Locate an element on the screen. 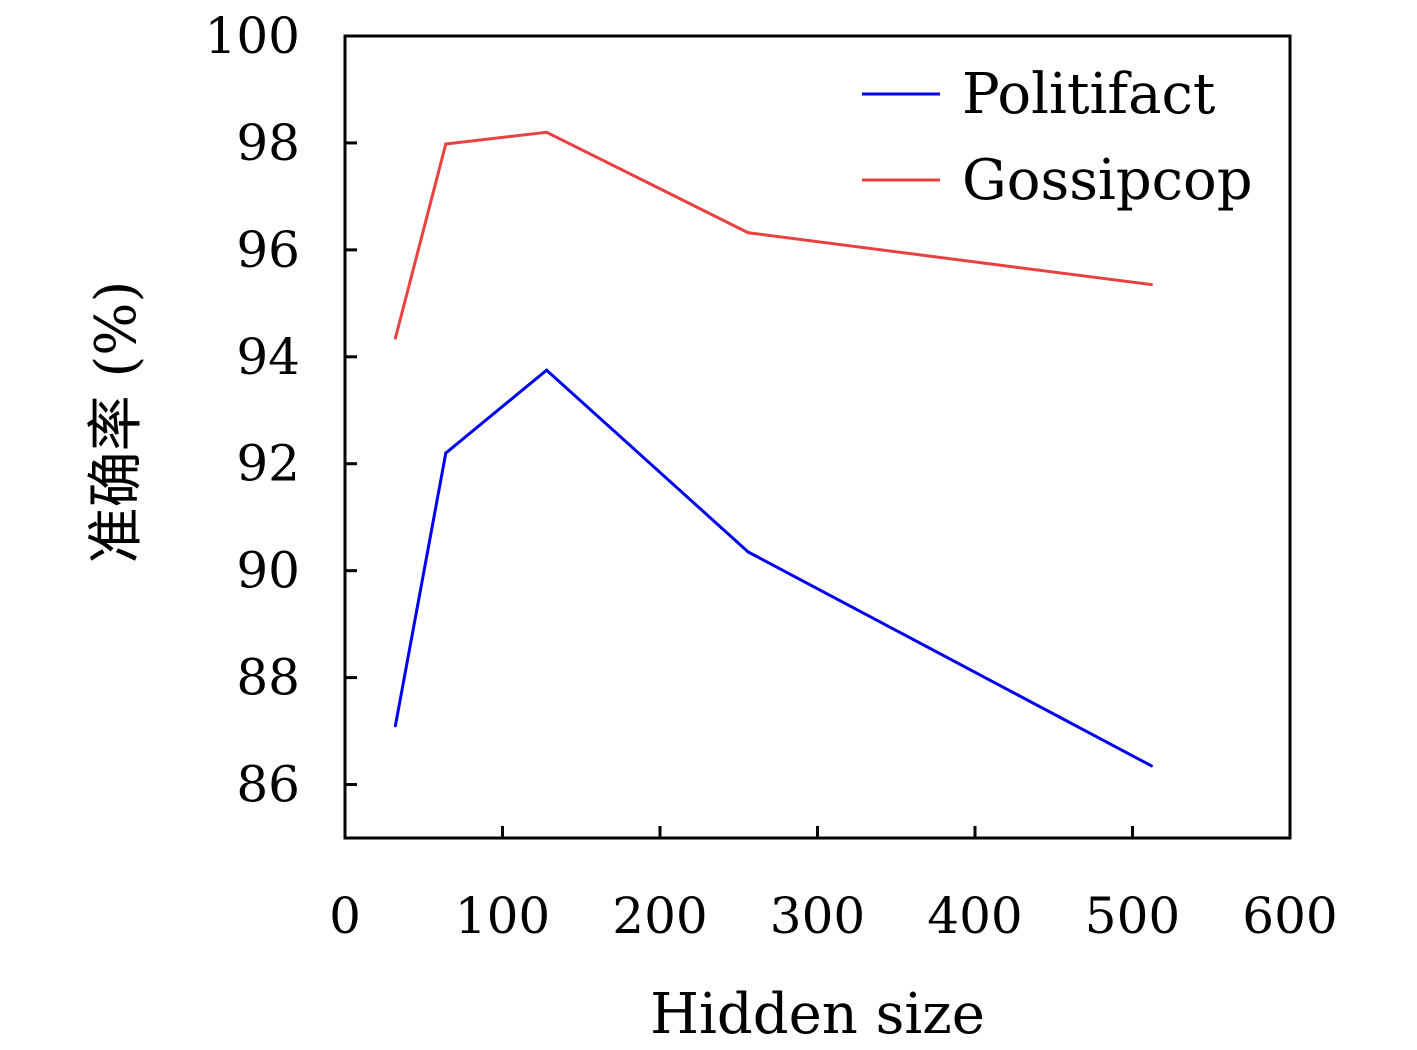 The height and width of the screenshot is (1050, 1417). legend-label-politifact: Politifact is located at coordinates (1089, 94).